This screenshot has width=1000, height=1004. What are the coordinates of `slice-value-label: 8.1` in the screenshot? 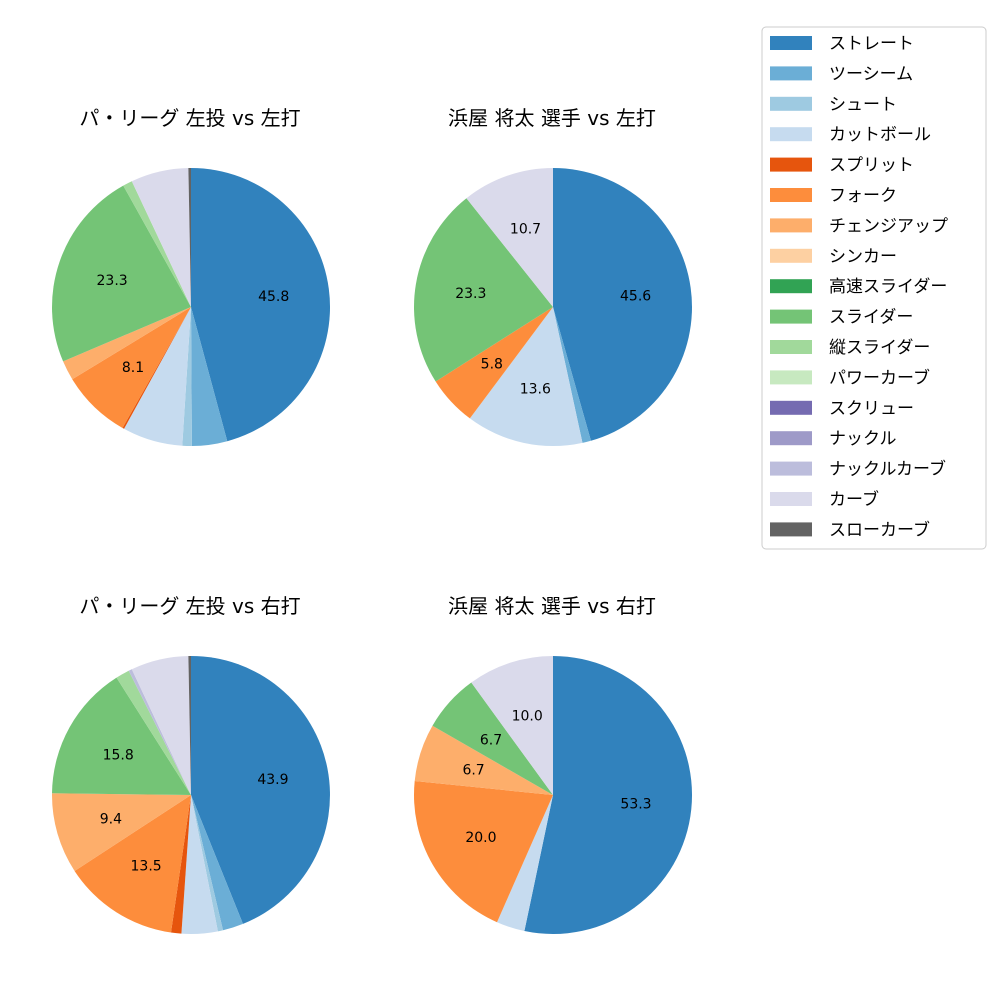 It's located at (133, 368).